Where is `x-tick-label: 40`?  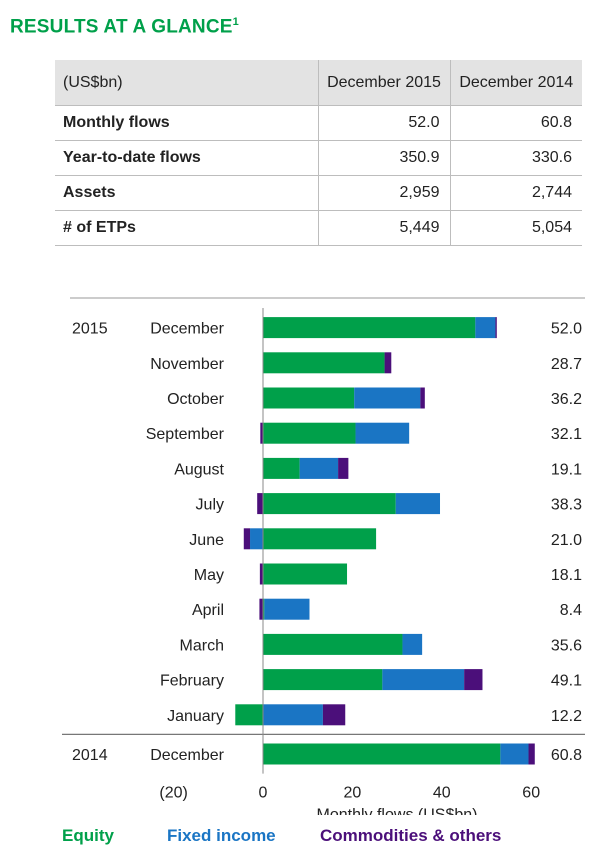
x-tick-label: 40 is located at coordinates (442, 793).